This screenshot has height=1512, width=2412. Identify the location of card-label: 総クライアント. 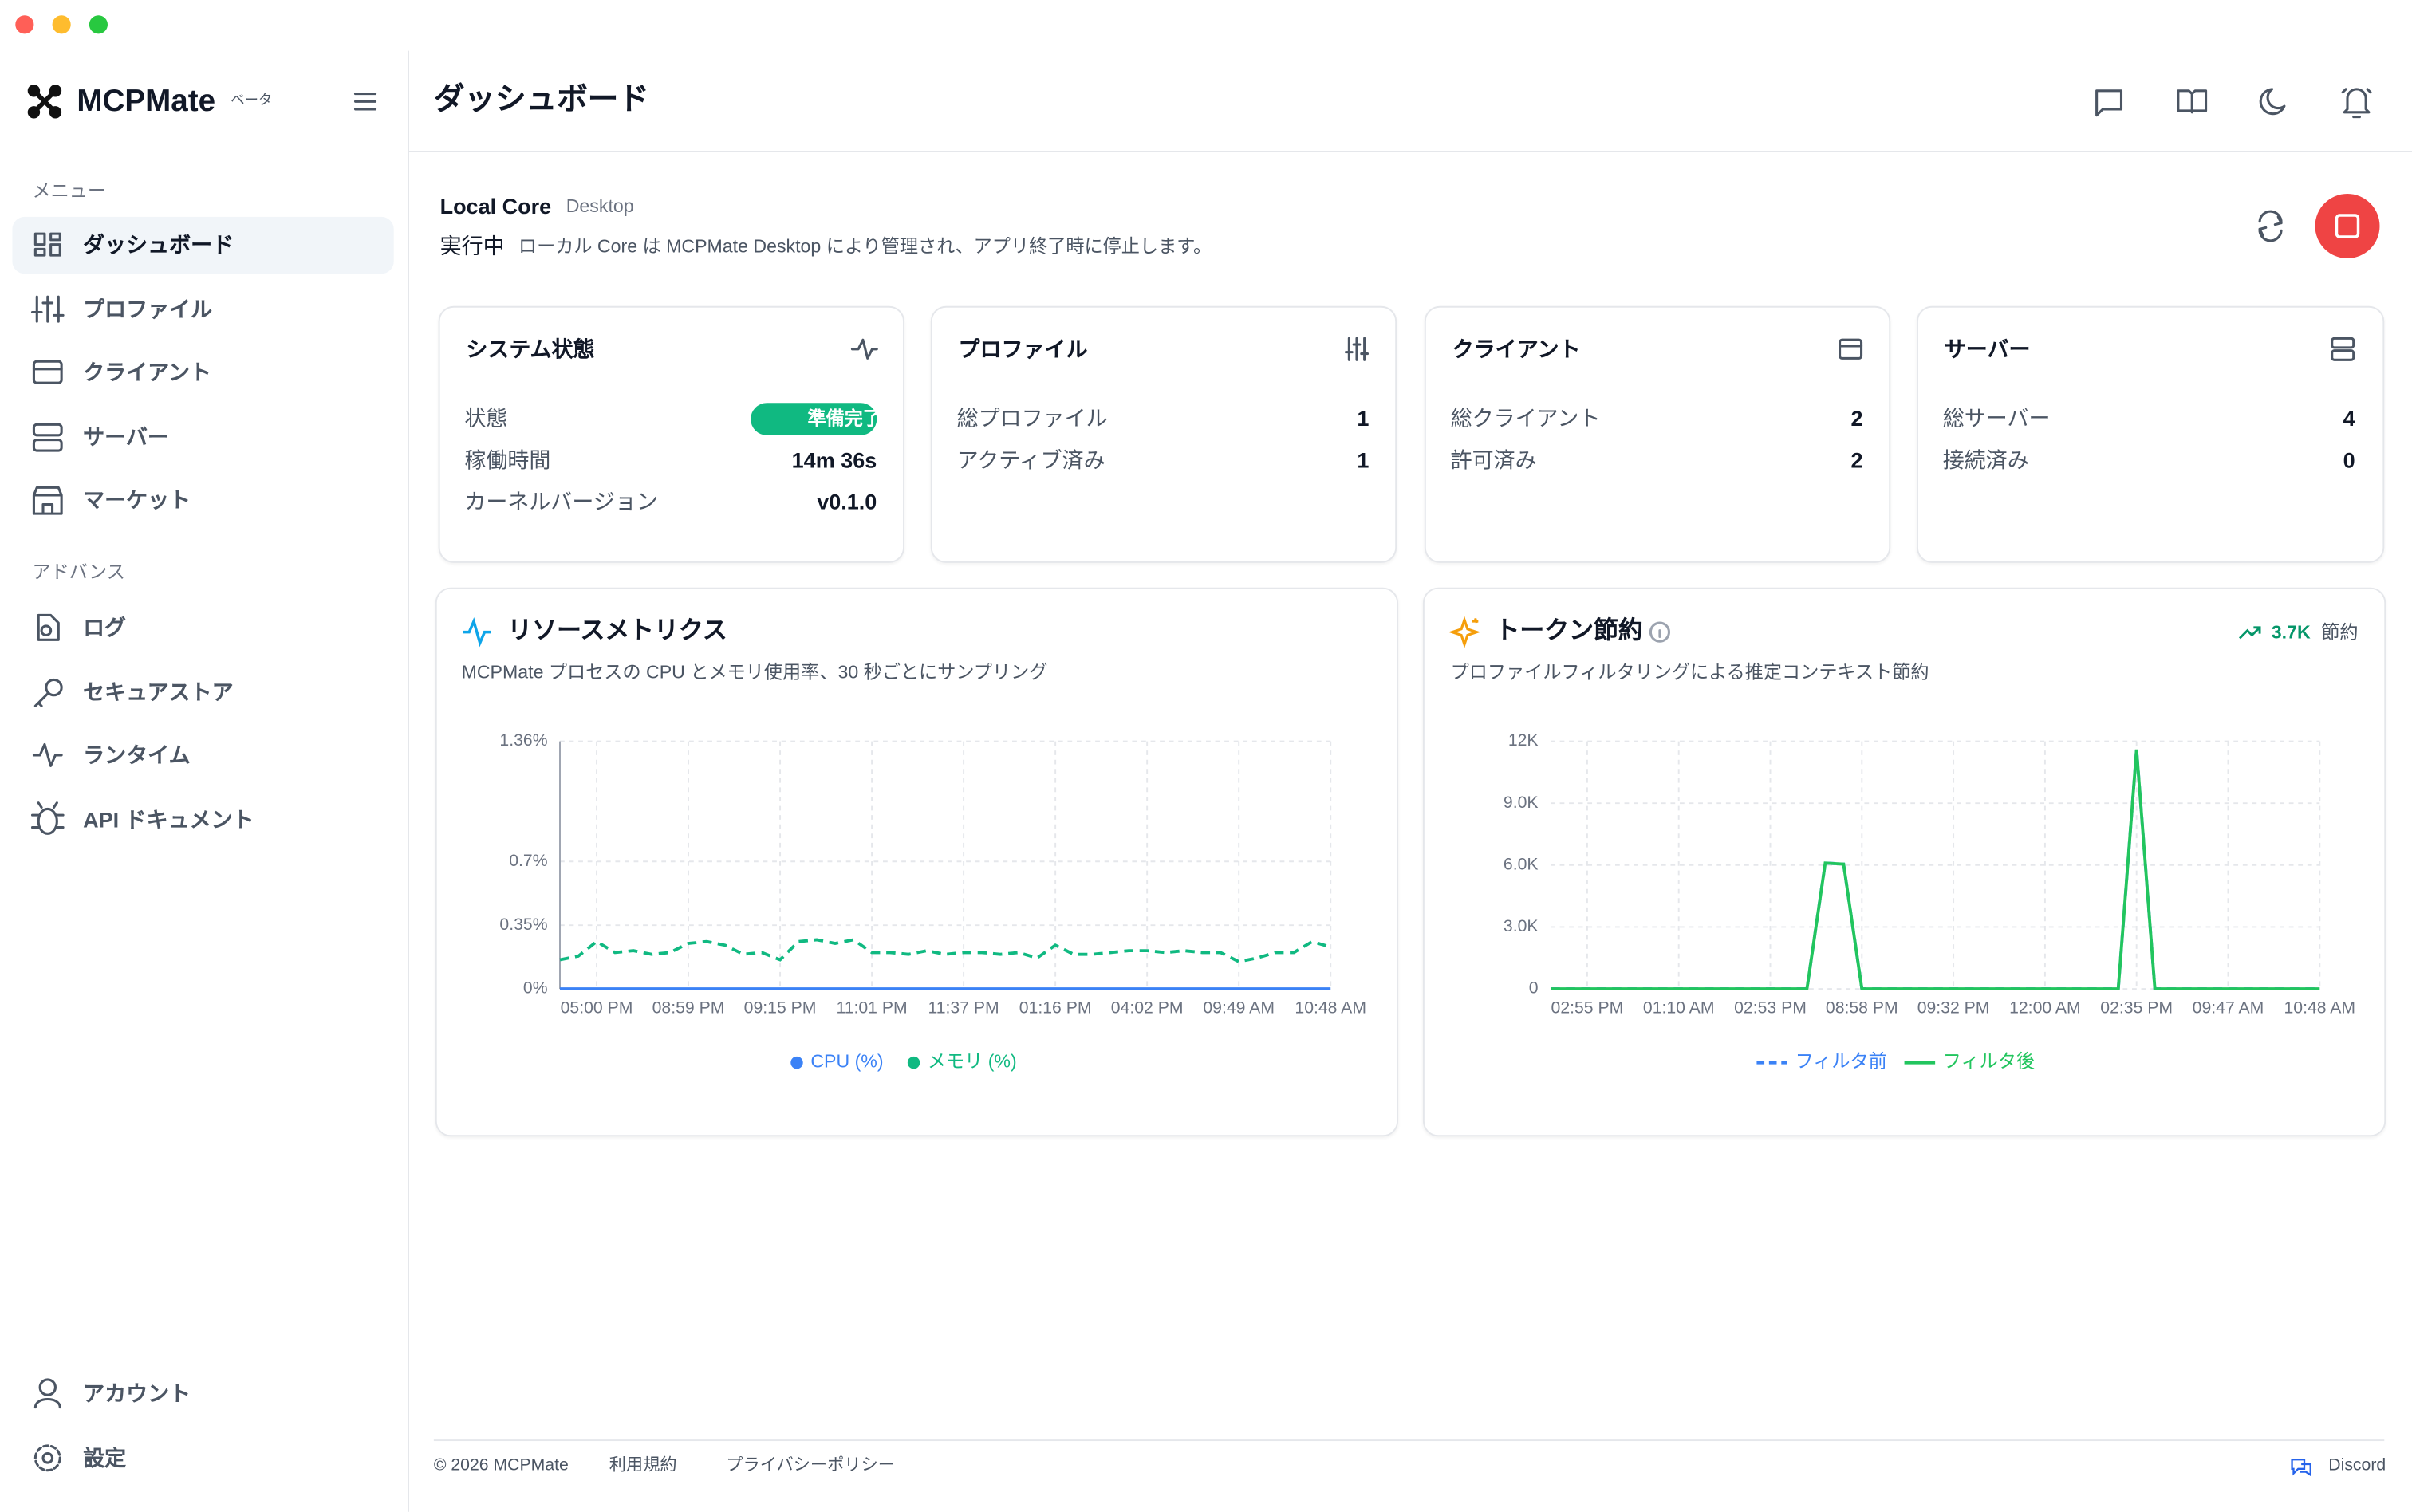
(1526, 419).